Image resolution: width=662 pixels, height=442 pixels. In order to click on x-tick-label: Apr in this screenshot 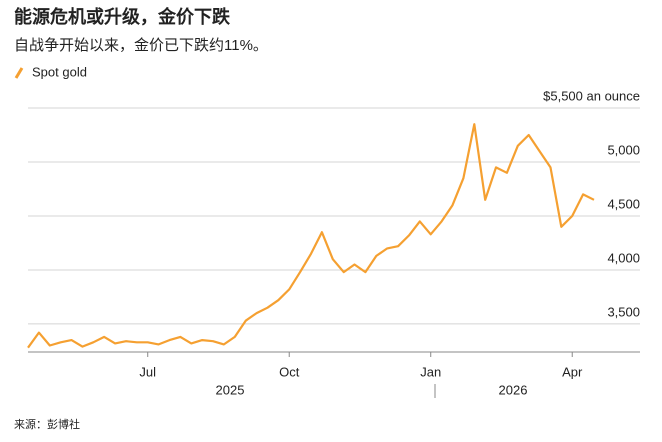, I will do `click(572, 371)`.